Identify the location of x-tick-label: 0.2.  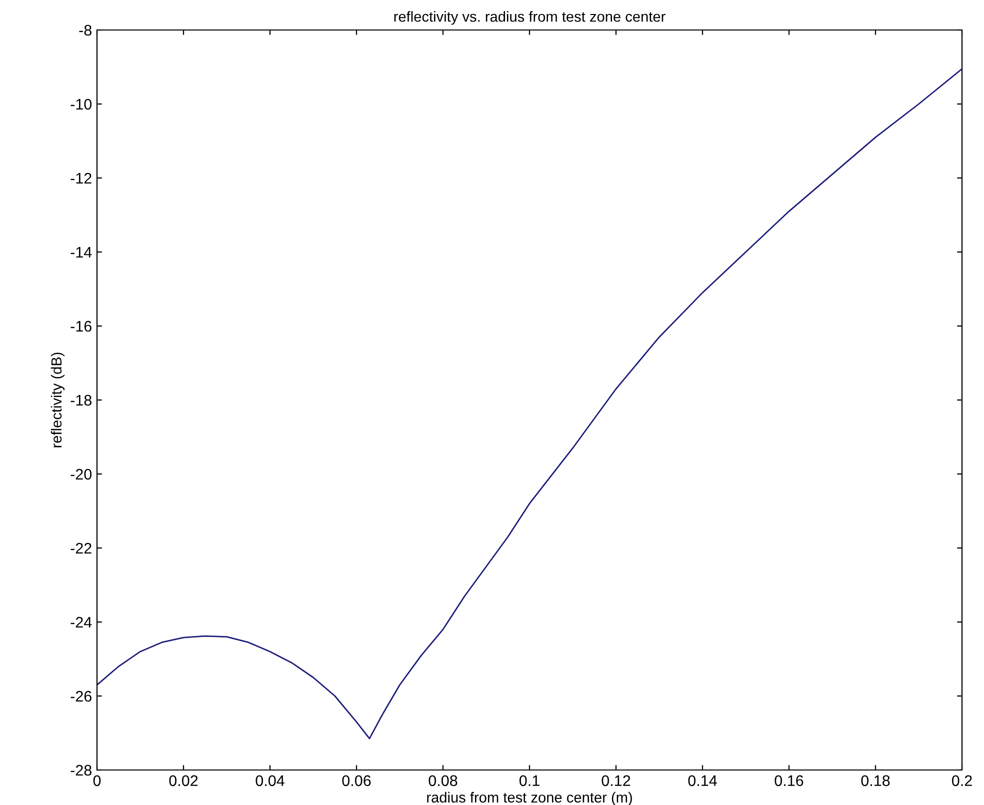
(962, 780).